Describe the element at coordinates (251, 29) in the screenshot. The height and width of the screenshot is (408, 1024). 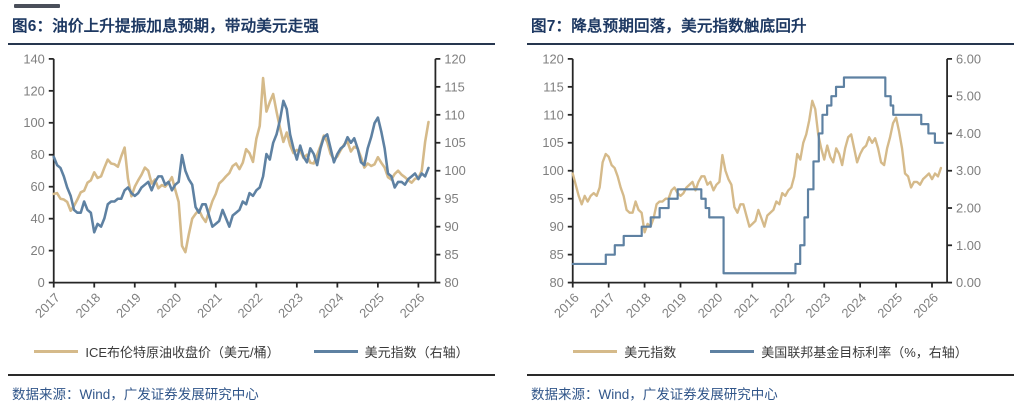
I see `figure-6-title: 图6：油价上升提振加息预期，带动美元走强` at that location.